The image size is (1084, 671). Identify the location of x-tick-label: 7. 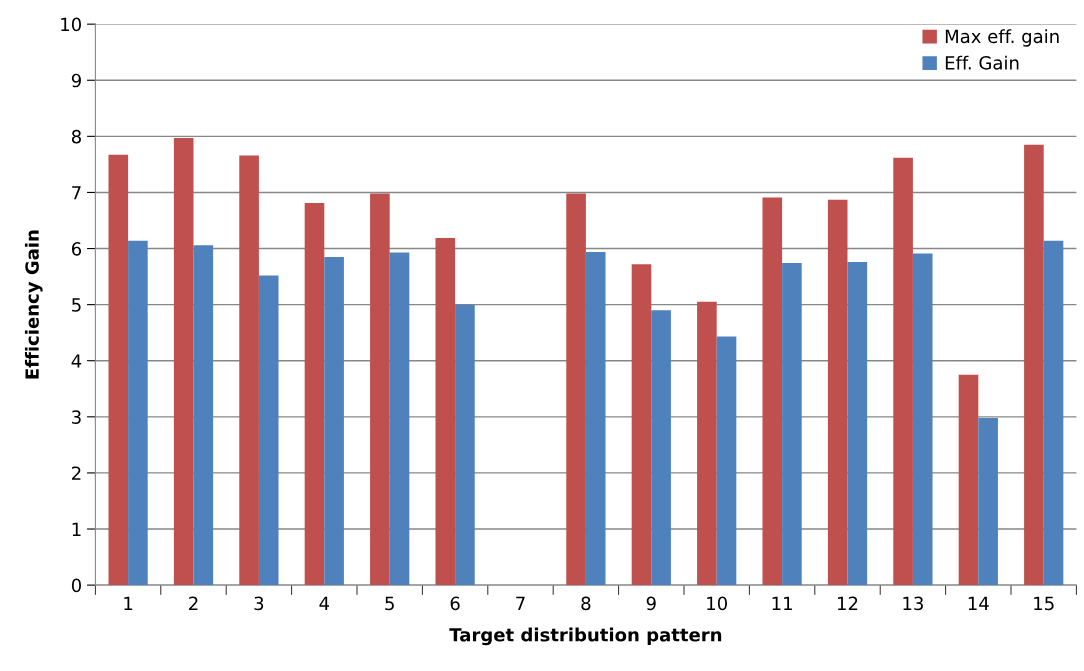
(520, 603).